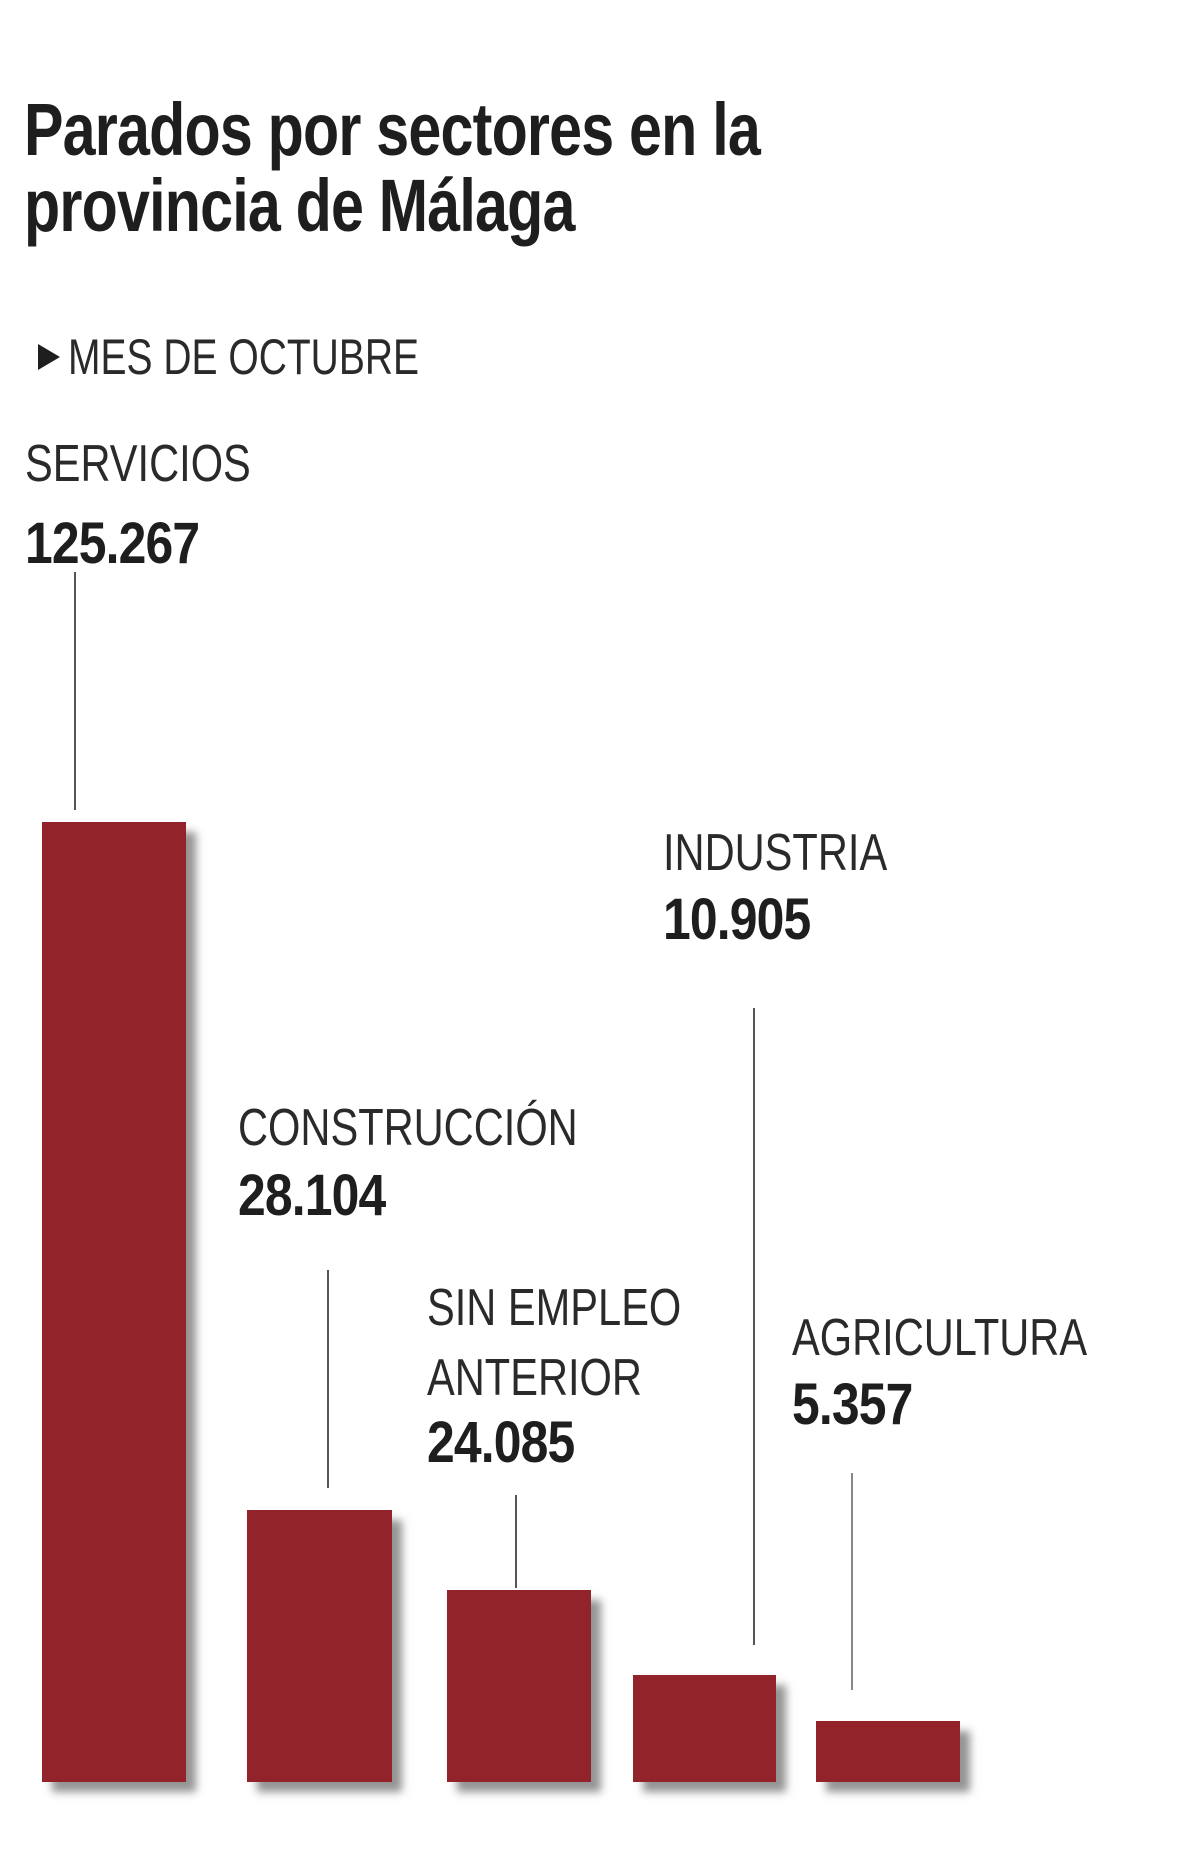 This screenshot has height=1867, width=1200. Describe the element at coordinates (75, 691) in the screenshot. I see `leader-line-servicios` at that location.